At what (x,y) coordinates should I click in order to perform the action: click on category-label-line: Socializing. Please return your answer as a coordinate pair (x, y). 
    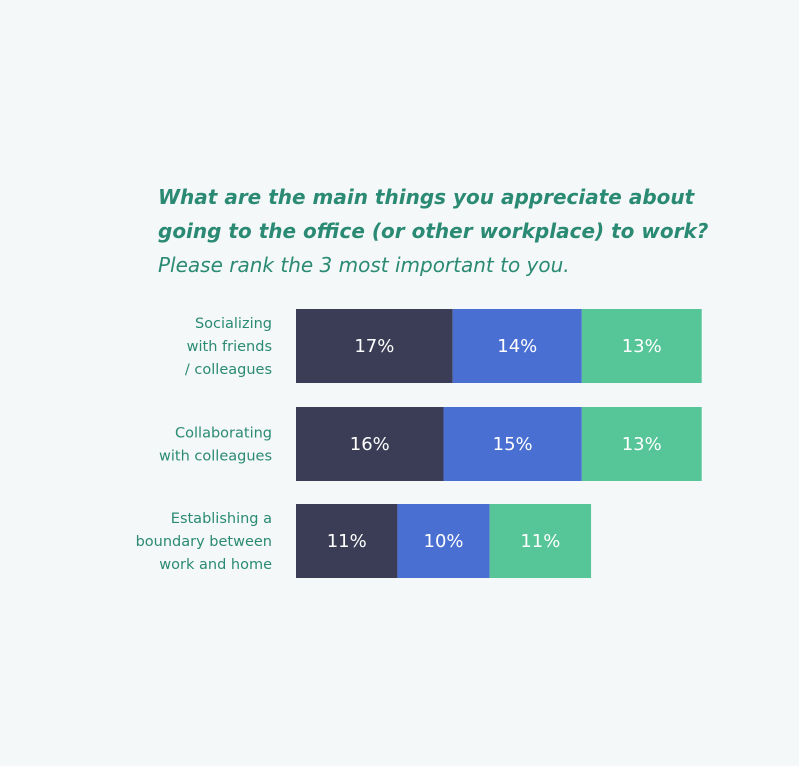
    Looking at the image, I should click on (233, 324).